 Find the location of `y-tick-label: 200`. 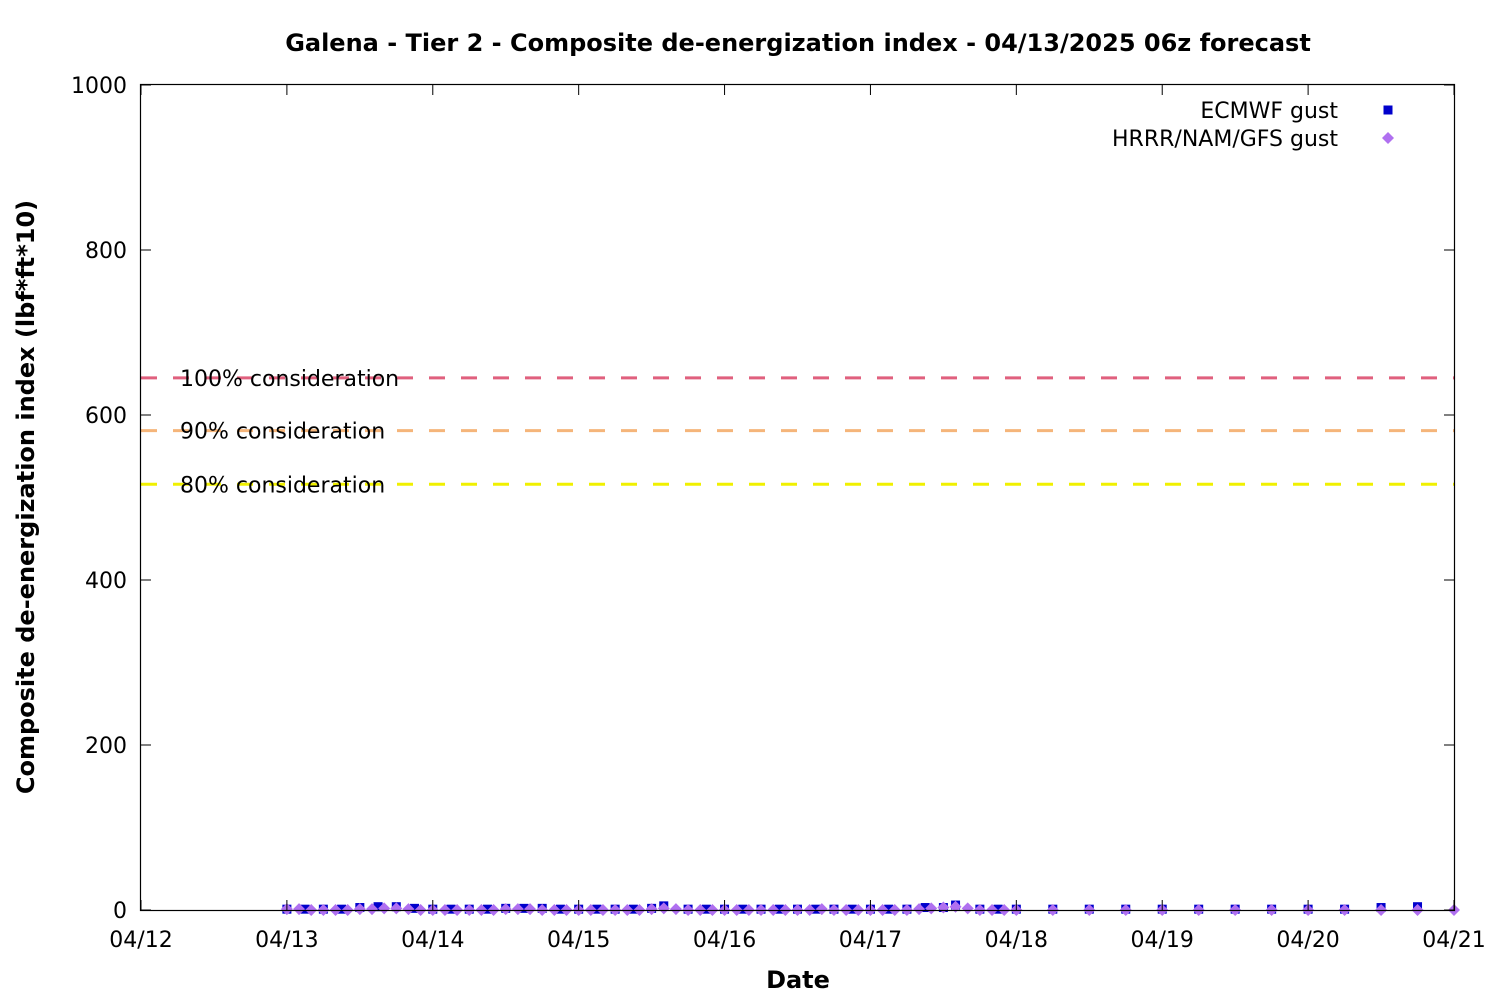

y-tick-label: 200 is located at coordinates (106, 746).